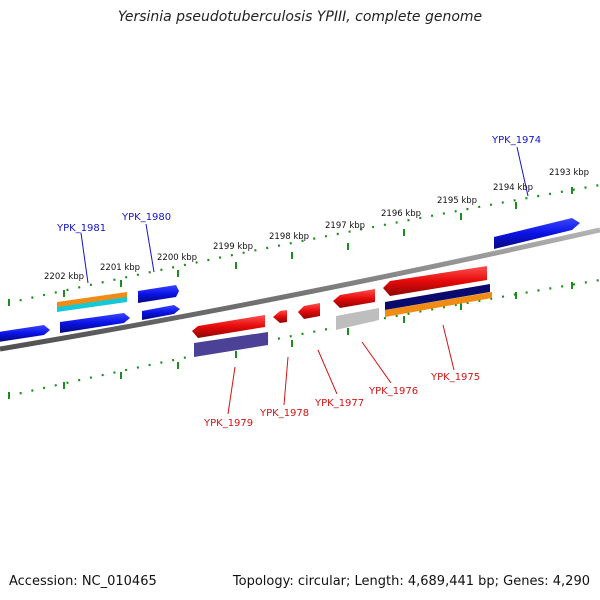 This screenshot has height=600, width=600. What do you see at coordinates (233, 247) in the screenshot?
I see `scale-label: 2199 kbp` at bounding box center [233, 247].